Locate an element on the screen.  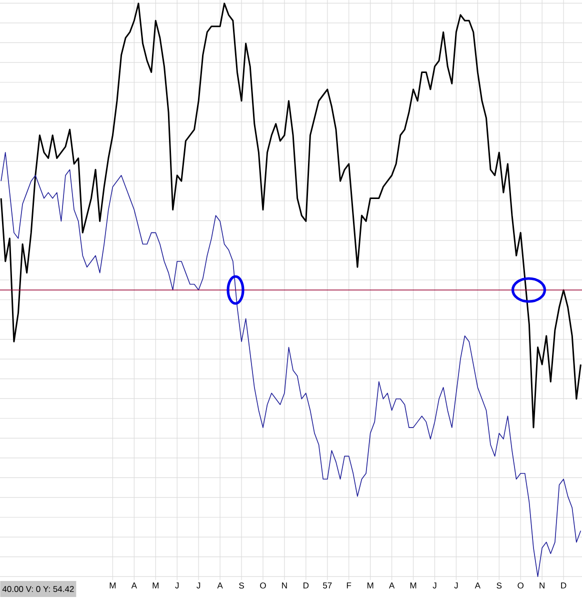
text: 40.00 V: 0 Y: 54.42 is located at coordinates (38, 589).